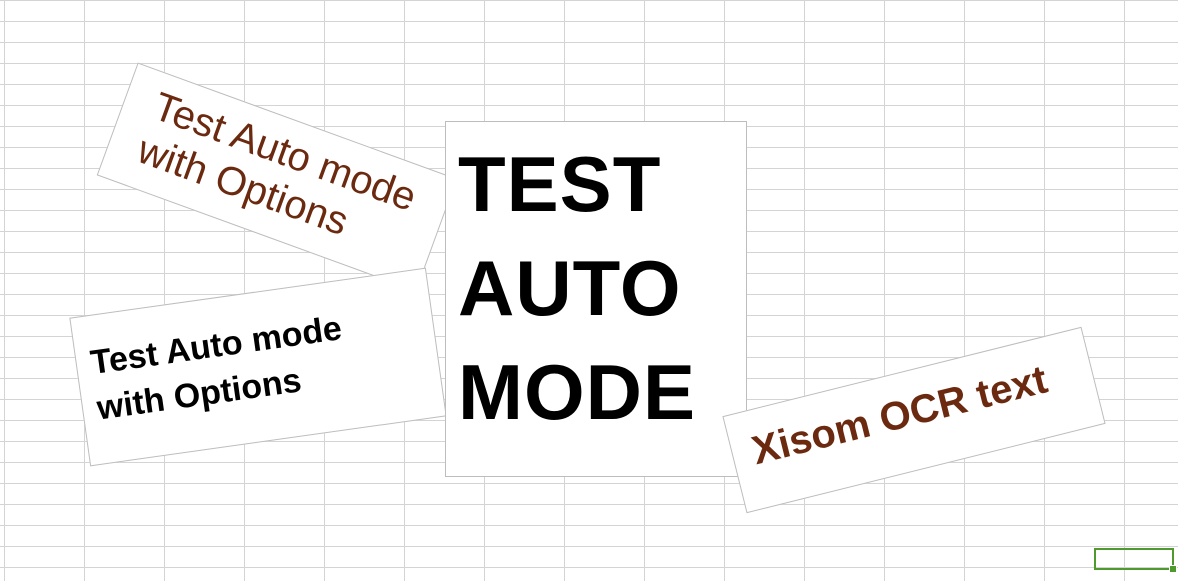  Describe the element at coordinates (560, 184) in the screenshot. I see `text-line: TEST` at that location.